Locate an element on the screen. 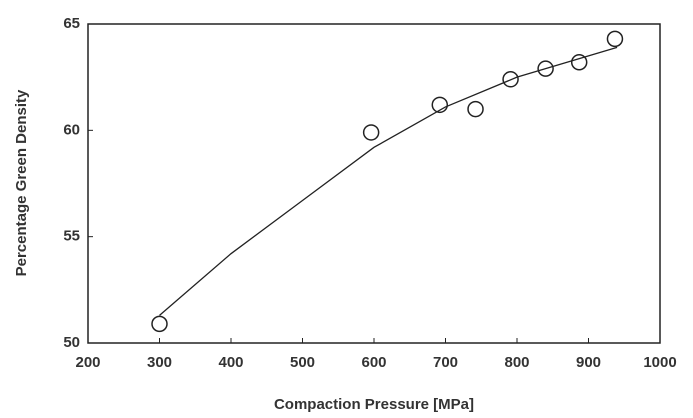 Image resolution: width=693 pixels, height=418 pixels. x-tick-label: 1000 is located at coordinates (659, 362).